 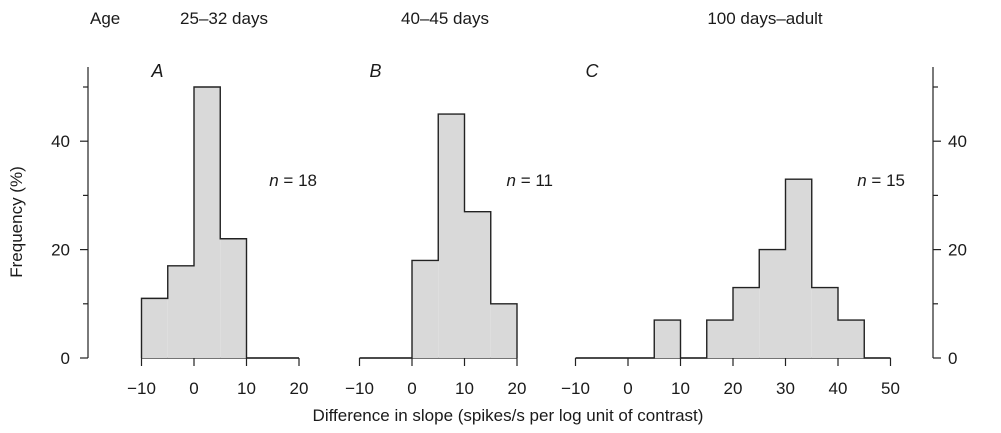 What do you see at coordinates (293, 180) in the screenshot?
I see `sample-size-label: n = 18` at bounding box center [293, 180].